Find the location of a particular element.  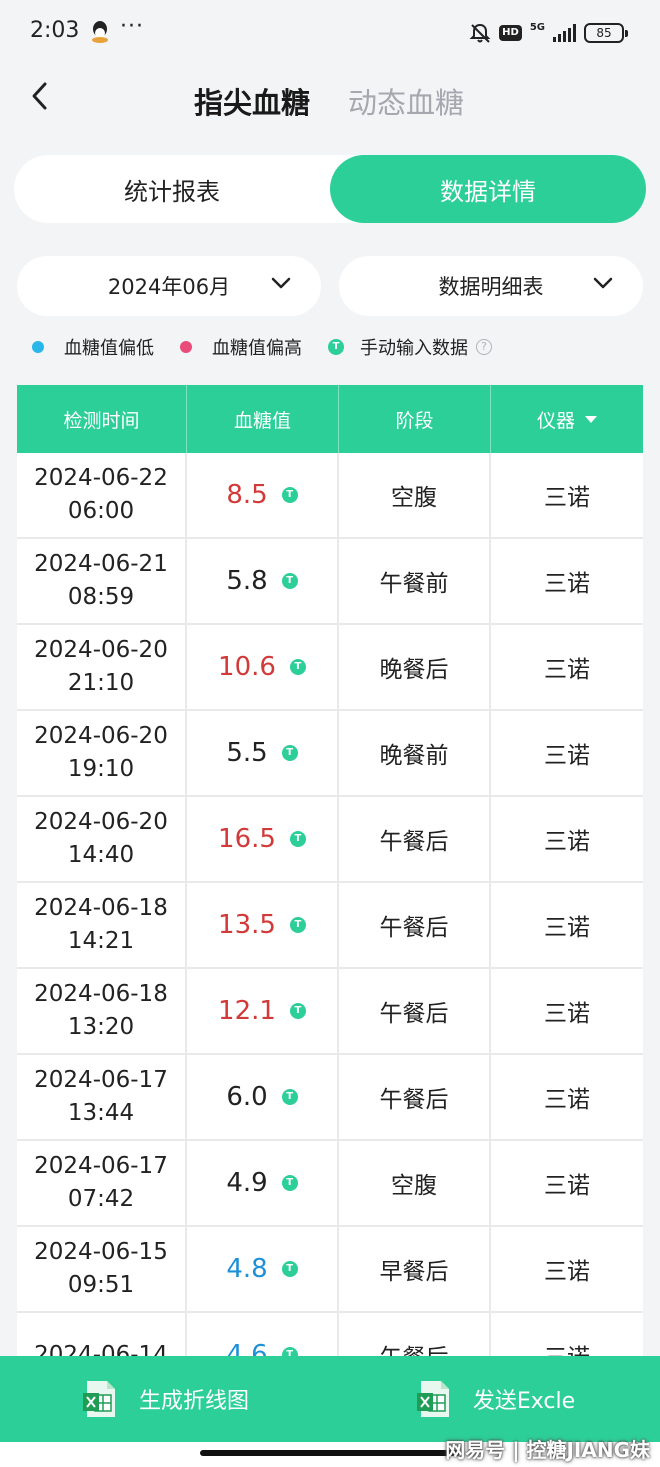

cell-value: 5.5 T is located at coordinates (263, 753).